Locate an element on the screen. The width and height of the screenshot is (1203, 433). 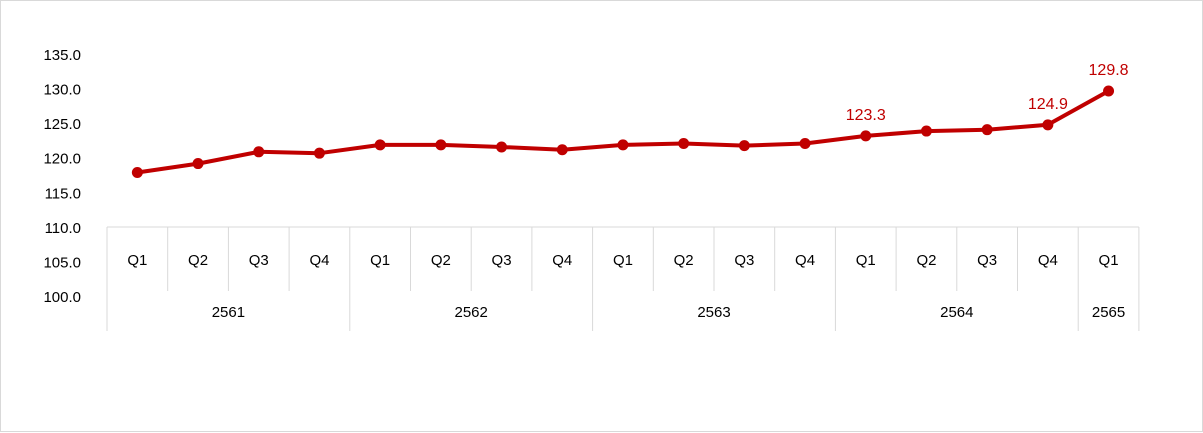
y-tick-label: 115.0 is located at coordinates (63, 193).